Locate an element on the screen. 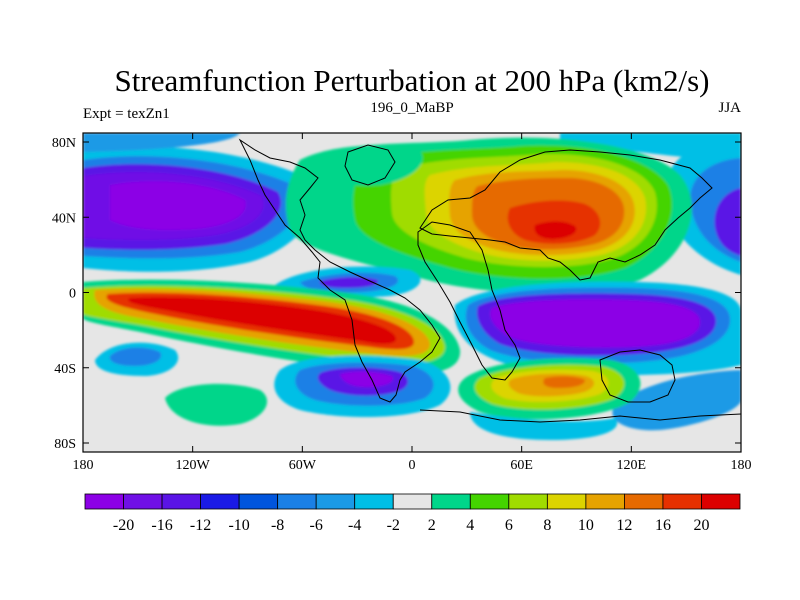 Image resolution: width=800 pixels, height=600 pixels. coast-eurasia is located at coordinates (566, 215).